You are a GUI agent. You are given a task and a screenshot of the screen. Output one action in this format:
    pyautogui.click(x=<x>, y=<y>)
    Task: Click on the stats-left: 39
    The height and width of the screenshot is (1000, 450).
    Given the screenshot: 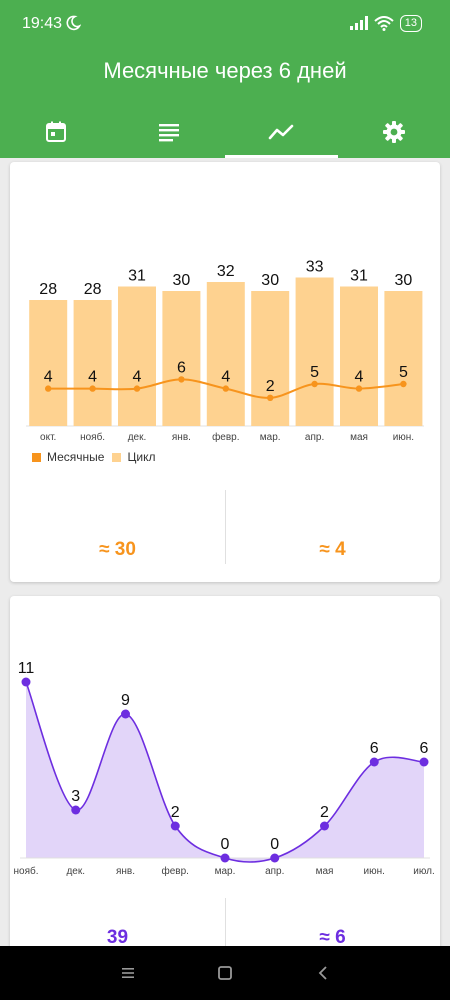 What is the action you would take?
    pyautogui.click(x=117, y=937)
    